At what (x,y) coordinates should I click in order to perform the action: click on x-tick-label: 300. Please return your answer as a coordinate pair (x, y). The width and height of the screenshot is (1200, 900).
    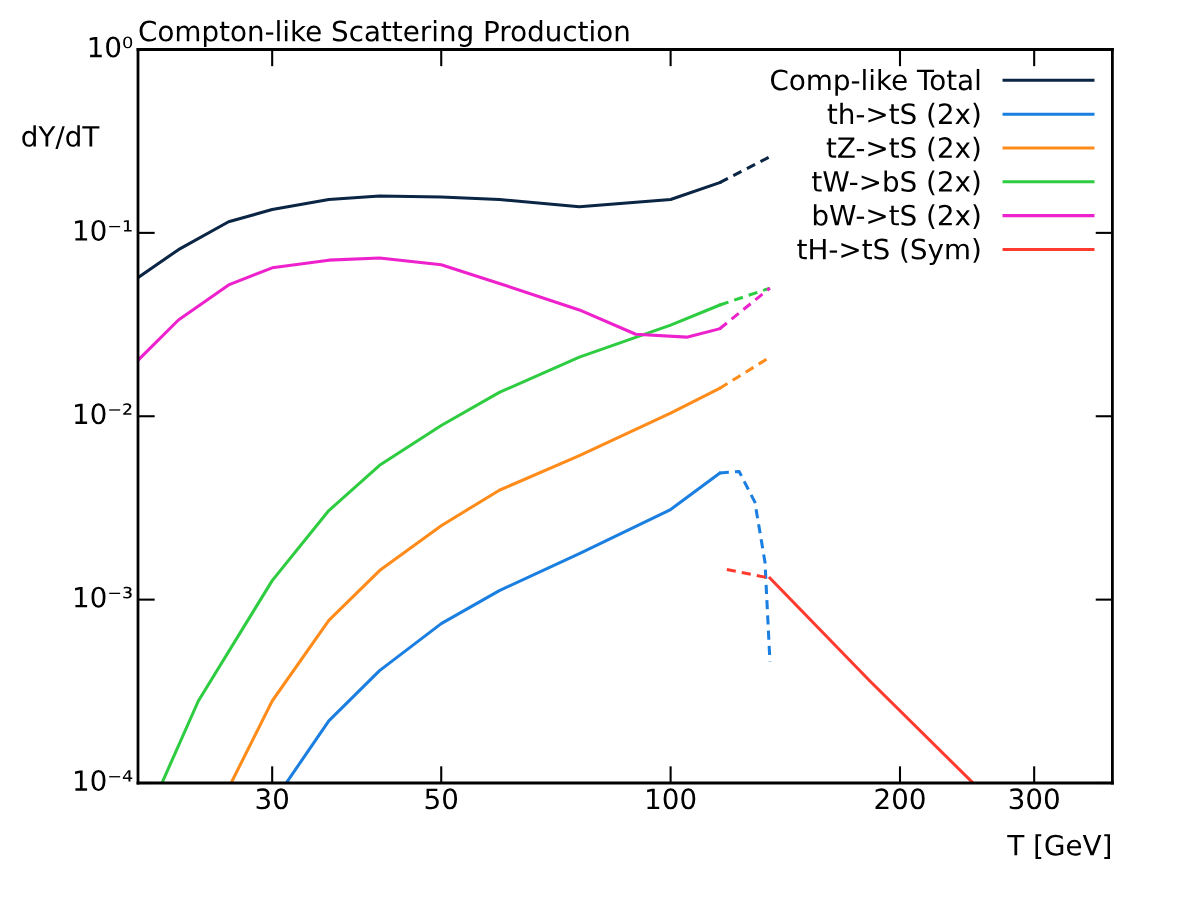
    Looking at the image, I should click on (1034, 799).